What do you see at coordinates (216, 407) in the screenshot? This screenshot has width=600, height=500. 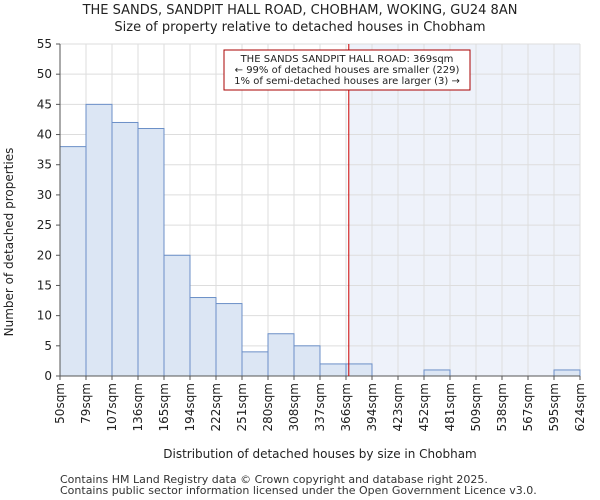 I see `x-tick-label: 222sqm` at bounding box center [216, 407].